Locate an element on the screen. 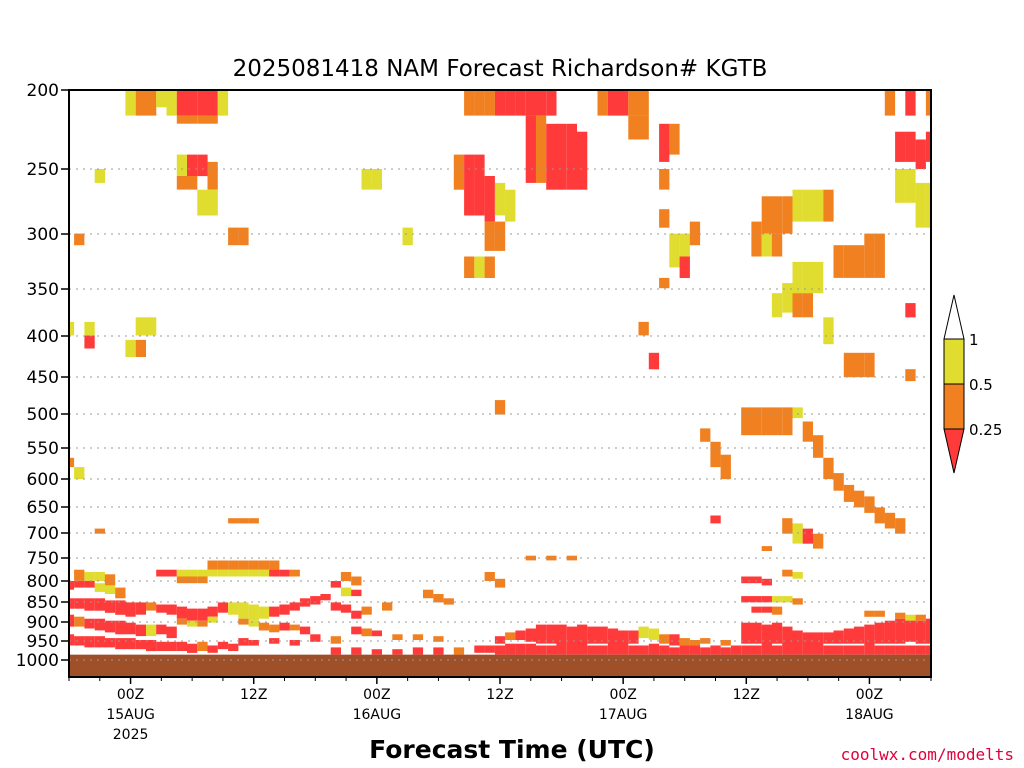 Image resolution: width=1024 pixels, height=768 pixels. x-axis-label: Forecast Time (UTC) is located at coordinates (512, 749).